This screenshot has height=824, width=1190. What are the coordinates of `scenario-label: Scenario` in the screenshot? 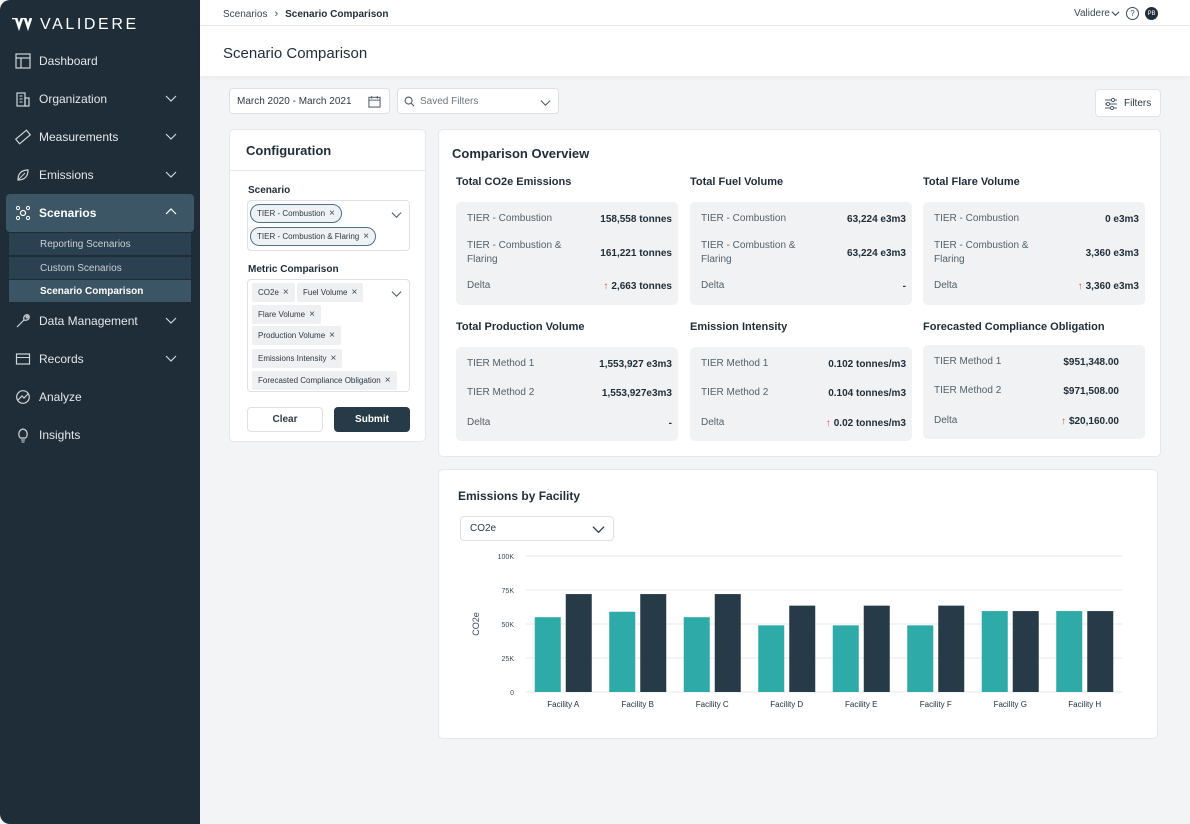 It's located at (269, 190).